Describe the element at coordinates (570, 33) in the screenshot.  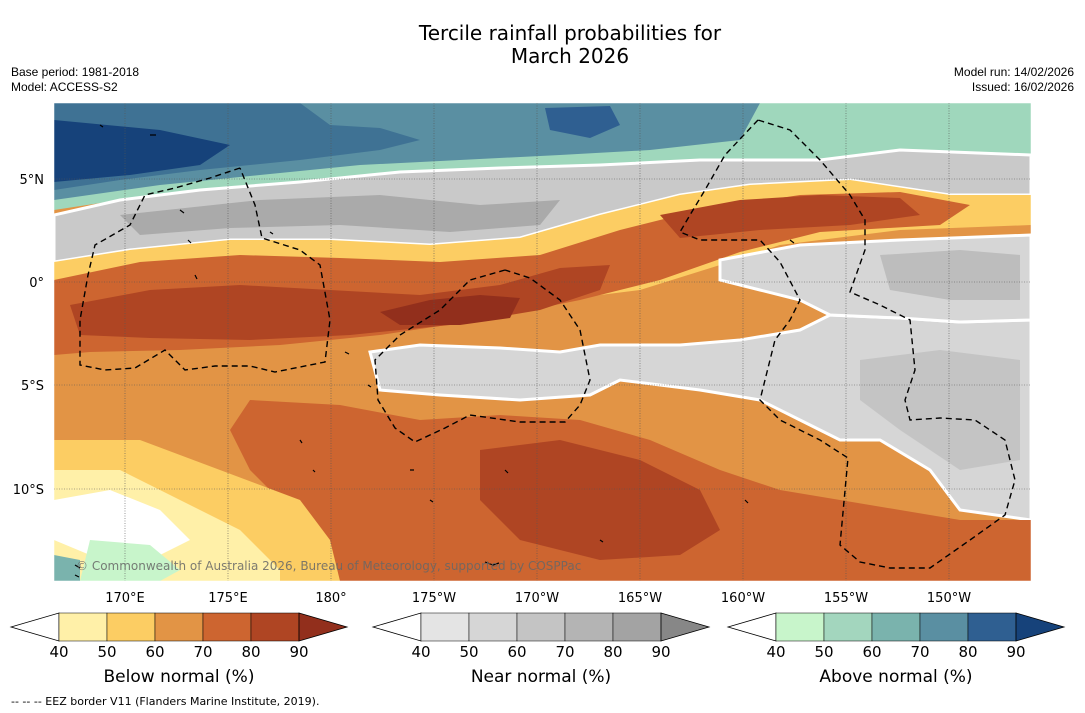
I see `chart-title-line1: Tercile rainfall probabilities for` at that location.